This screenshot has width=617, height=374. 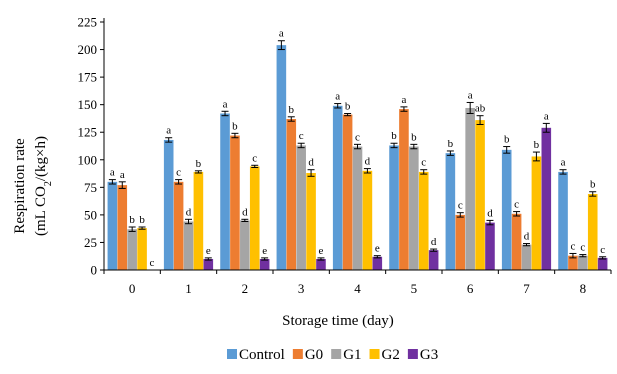 I want to click on significance-label-control-day-4: a, so click(x=337, y=97).